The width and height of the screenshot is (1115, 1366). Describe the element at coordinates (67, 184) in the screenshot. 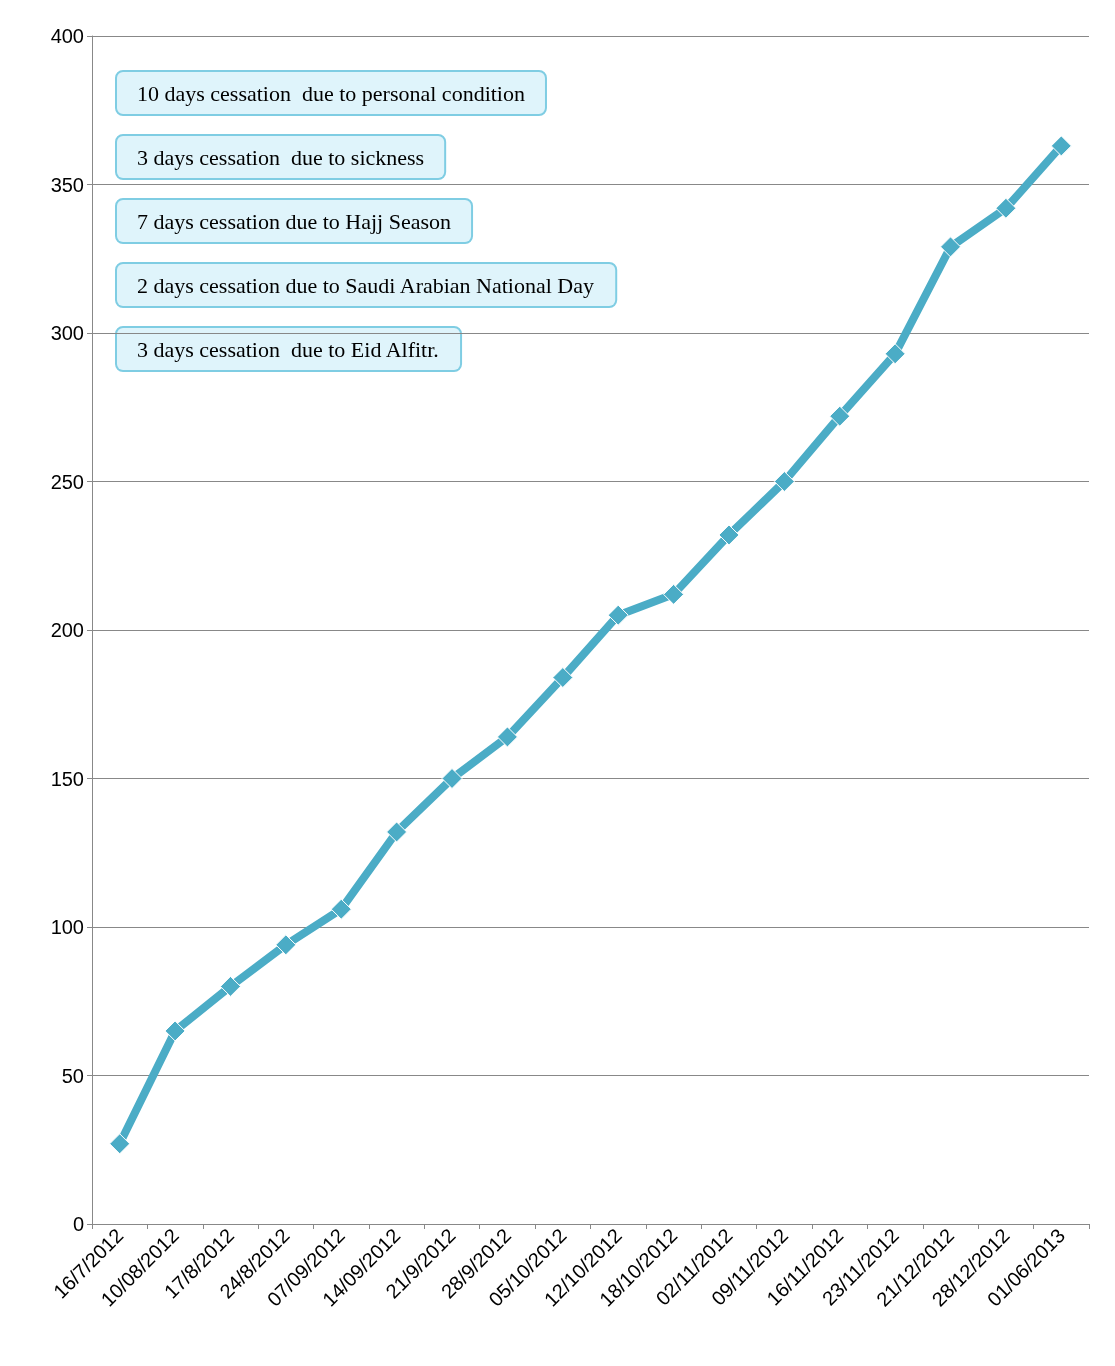

I see `y-tick-label: 350` at that location.